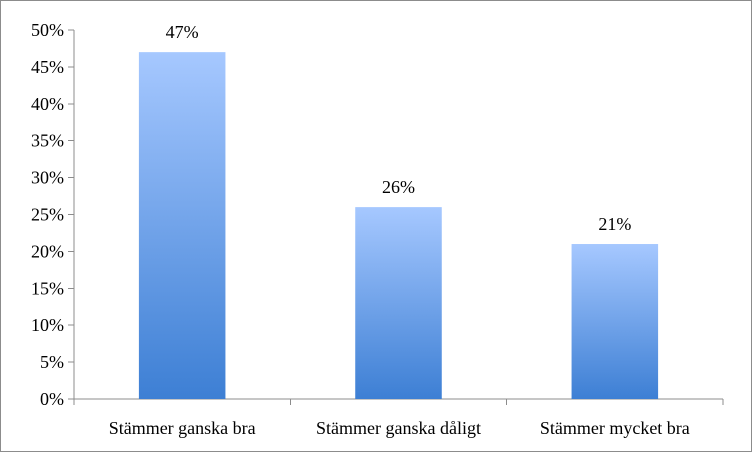  Describe the element at coordinates (47, 215) in the screenshot. I see `y-tick-label: 25%` at that location.